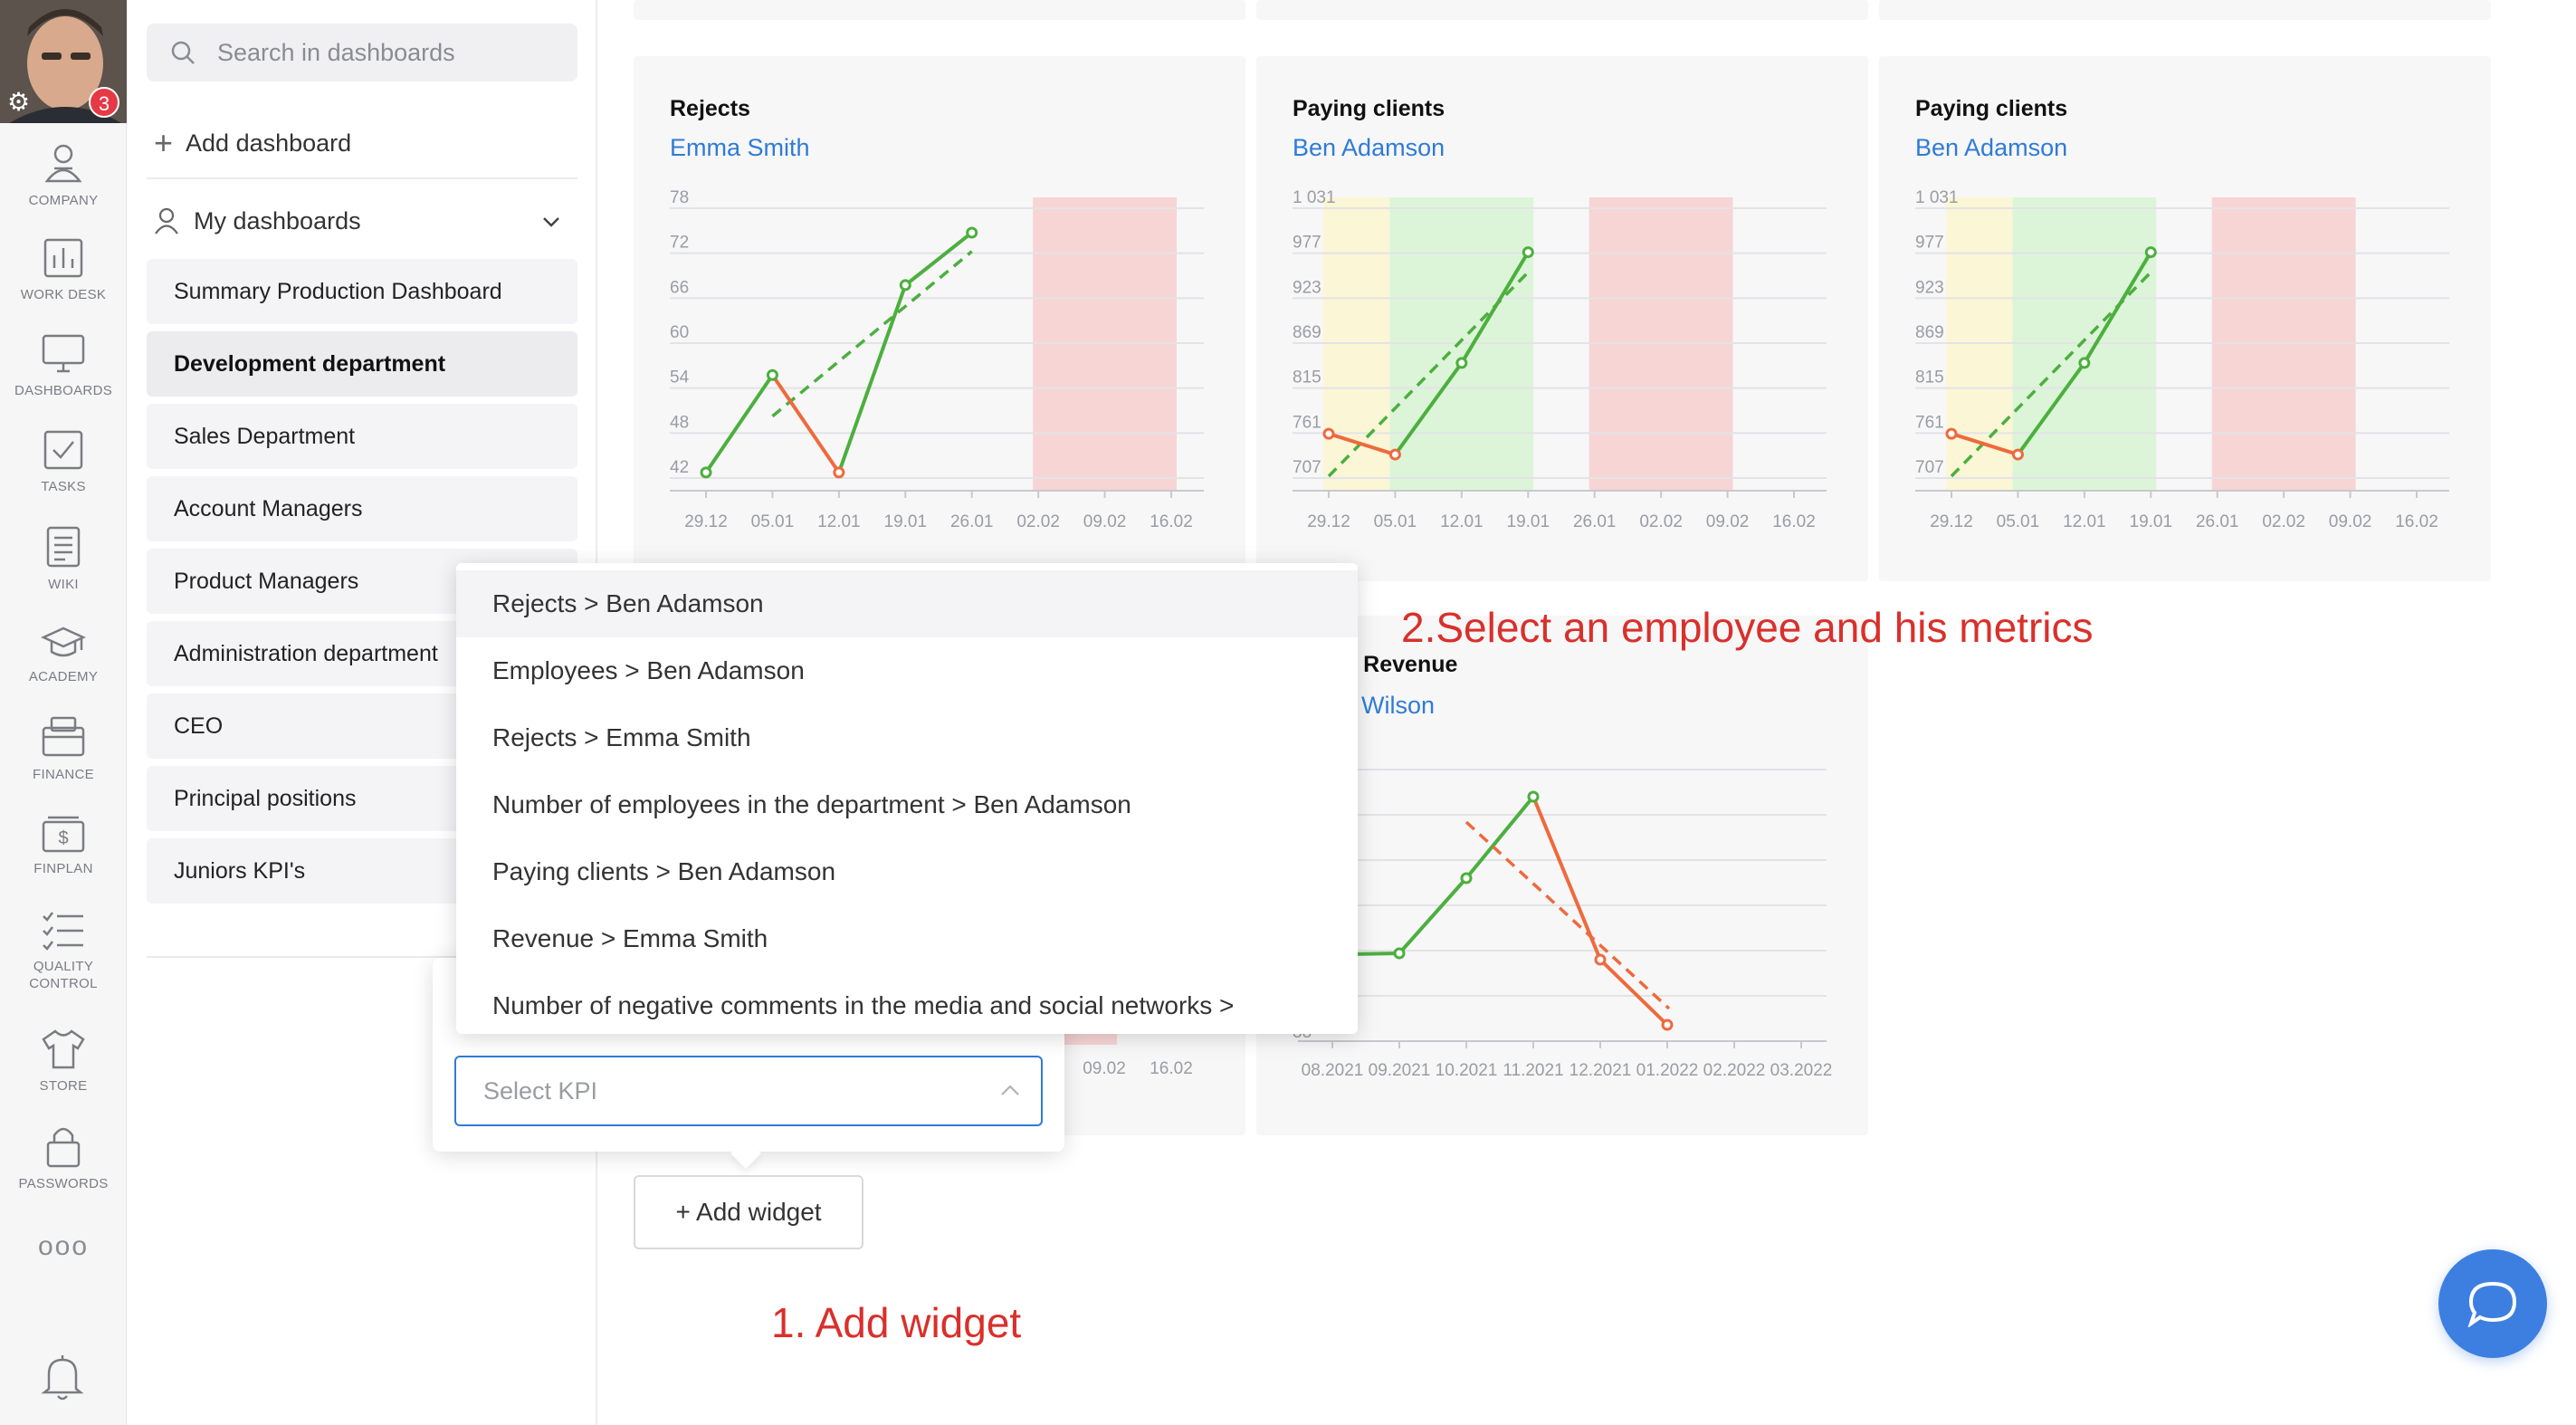 This screenshot has height=1425, width=2576. Describe the element at coordinates (649, 670) in the screenshot. I see `kpi-option: Employees > Ben Adamson` at that location.